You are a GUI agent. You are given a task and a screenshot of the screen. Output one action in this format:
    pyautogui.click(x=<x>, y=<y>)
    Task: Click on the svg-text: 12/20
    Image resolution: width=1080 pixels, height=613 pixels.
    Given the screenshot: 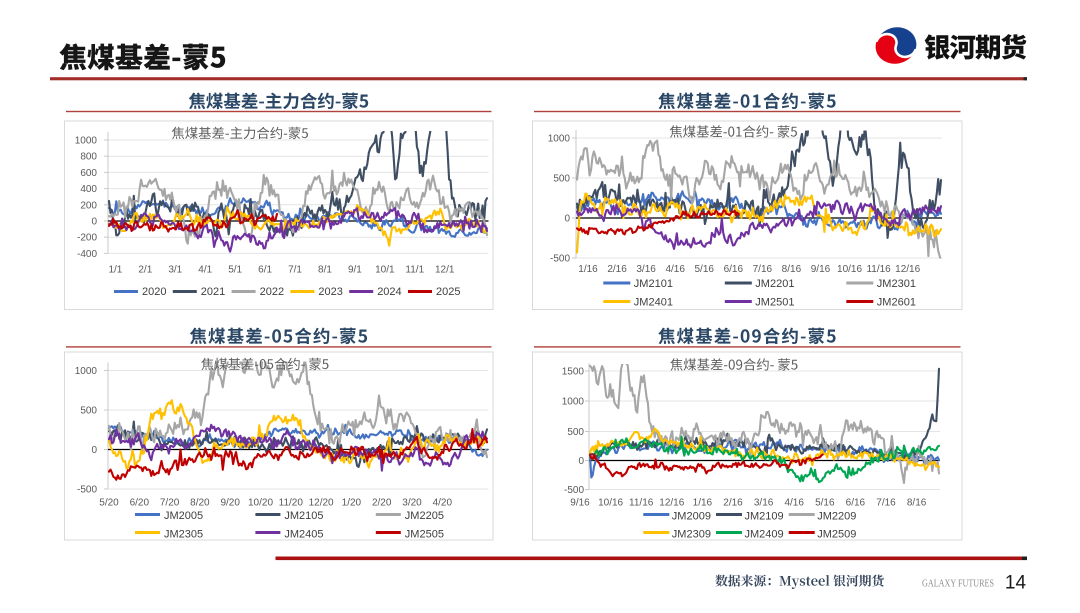 What is the action you would take?
    pyautogui.click(x=321, y=503)
    